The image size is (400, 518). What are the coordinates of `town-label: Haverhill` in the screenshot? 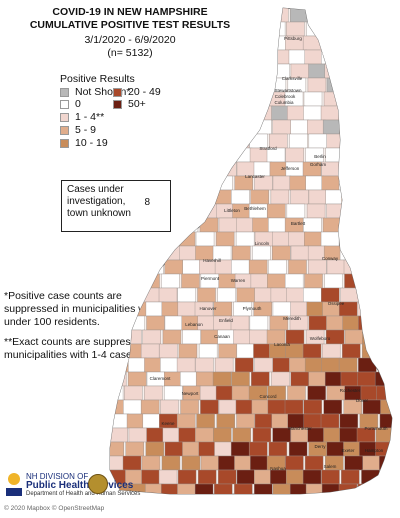 It's located at (212, 260).